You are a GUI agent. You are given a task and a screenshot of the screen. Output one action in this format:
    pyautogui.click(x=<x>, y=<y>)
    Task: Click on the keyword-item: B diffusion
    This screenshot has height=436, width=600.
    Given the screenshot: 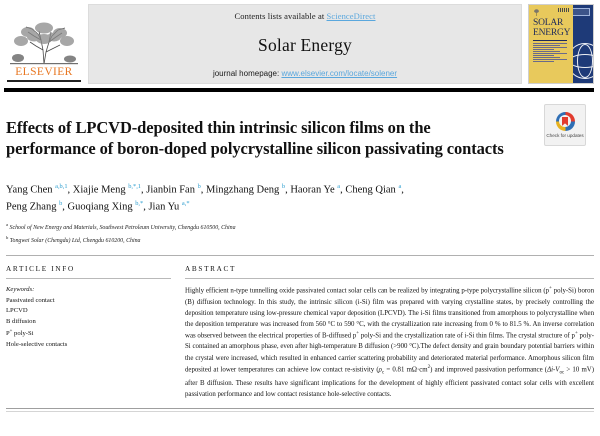 What is the action you would take?
    pyautogui.click(x=21, y=322)
    